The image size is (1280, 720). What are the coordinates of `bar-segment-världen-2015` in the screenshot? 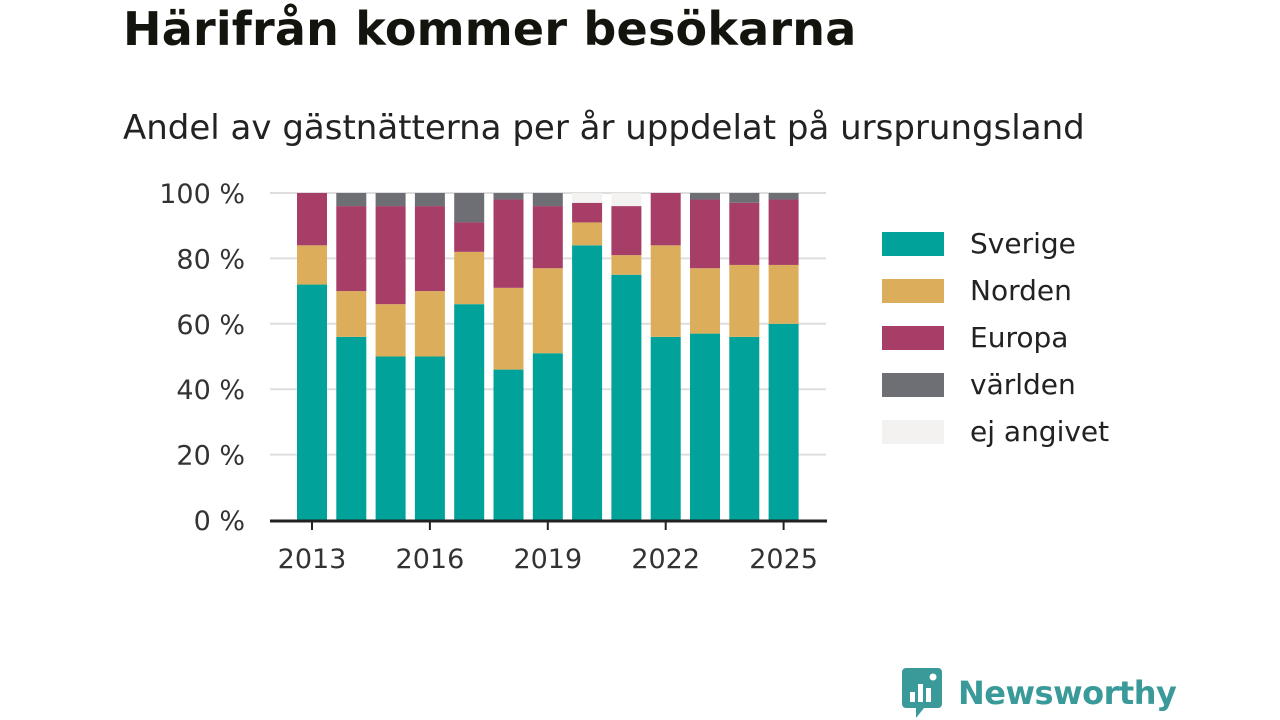 It's located at (390, 200).